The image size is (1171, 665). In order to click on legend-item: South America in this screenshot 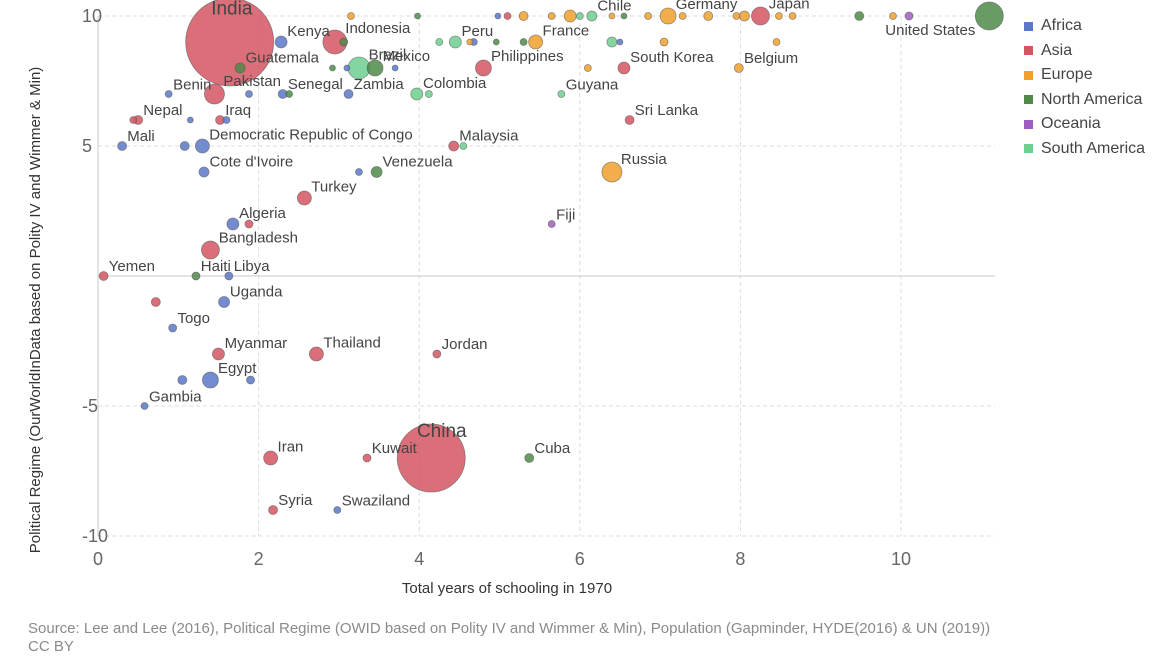, I will do `click(1084, 149)`.